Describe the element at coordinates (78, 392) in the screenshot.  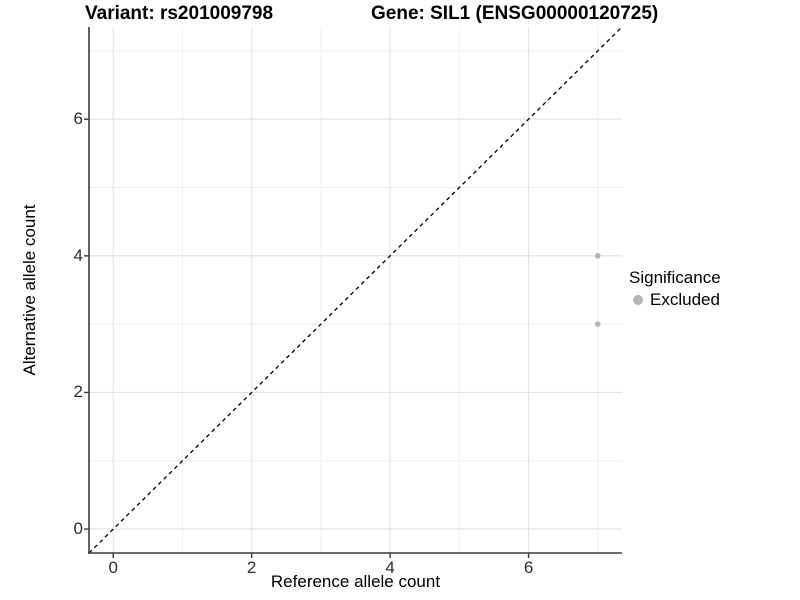
I see `y-tick-label: 2` at that location.